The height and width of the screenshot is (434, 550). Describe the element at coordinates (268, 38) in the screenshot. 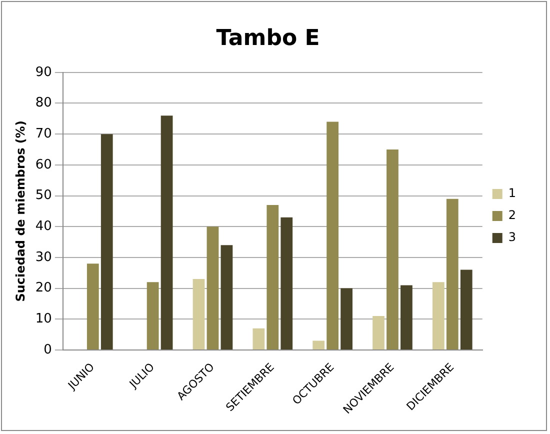

I see `chart-title: Tambo E` at that location.